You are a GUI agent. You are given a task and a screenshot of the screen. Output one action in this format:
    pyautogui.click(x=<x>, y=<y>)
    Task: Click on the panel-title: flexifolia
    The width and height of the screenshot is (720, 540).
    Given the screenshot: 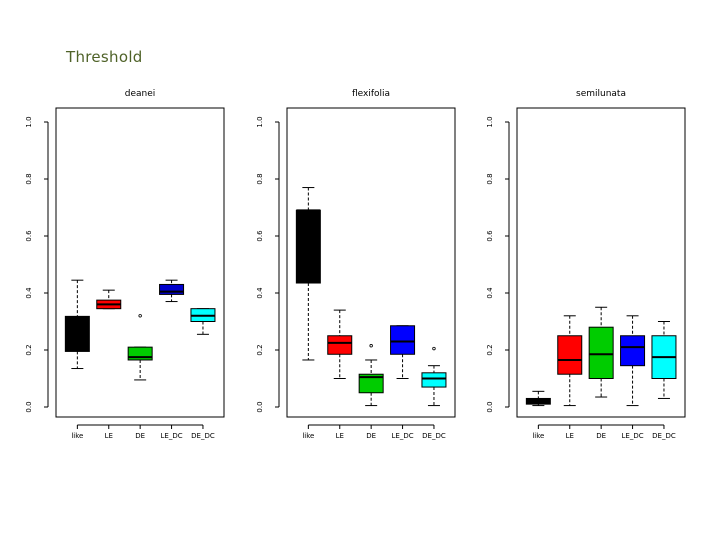 What is the action you would take?
    pyautogui.click(x=371, y=94)
    